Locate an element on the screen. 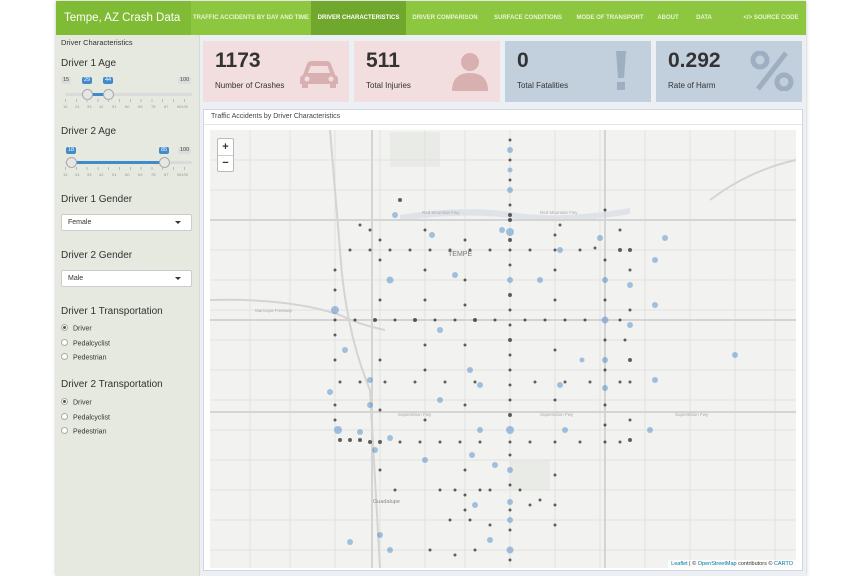 This screenshot has height=576, width=864. slider-to-badge: 44 is located at coordinates (108, 80).